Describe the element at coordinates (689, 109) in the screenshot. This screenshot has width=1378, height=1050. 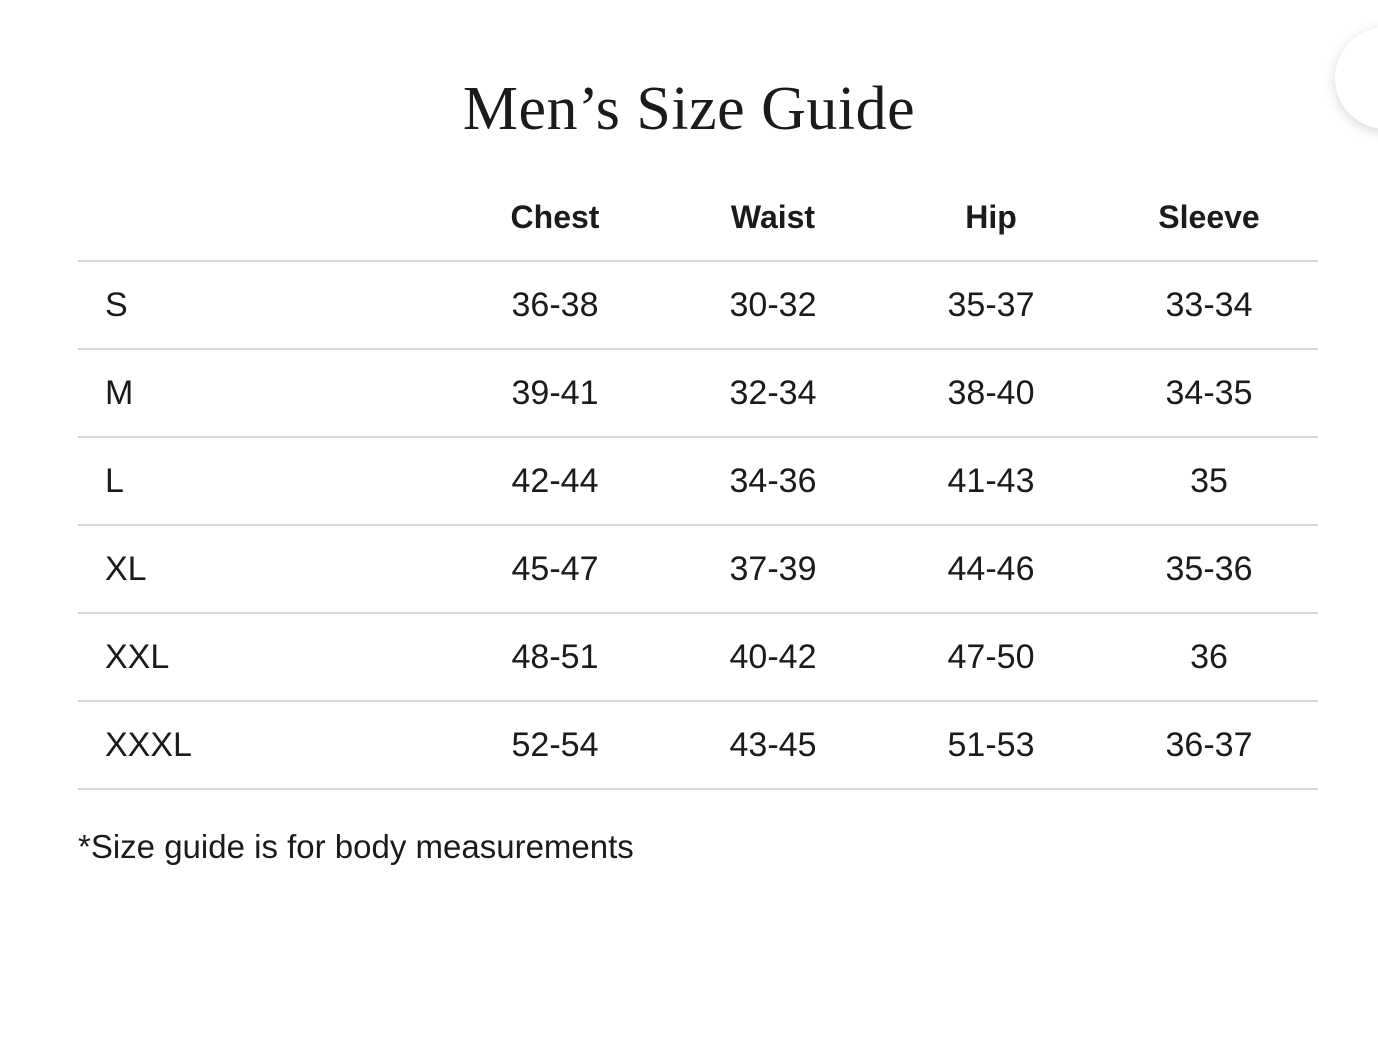
I see `page-title: Men’s Size Guide` at that location.